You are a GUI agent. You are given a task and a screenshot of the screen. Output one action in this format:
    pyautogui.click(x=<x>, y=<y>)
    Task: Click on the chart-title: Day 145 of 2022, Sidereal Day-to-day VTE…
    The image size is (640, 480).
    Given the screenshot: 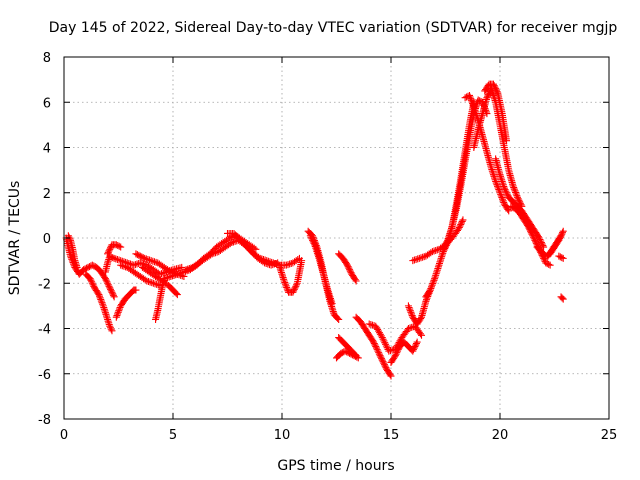 What is the action you would take?
    pyautogui.click(x=333, y=28)
    